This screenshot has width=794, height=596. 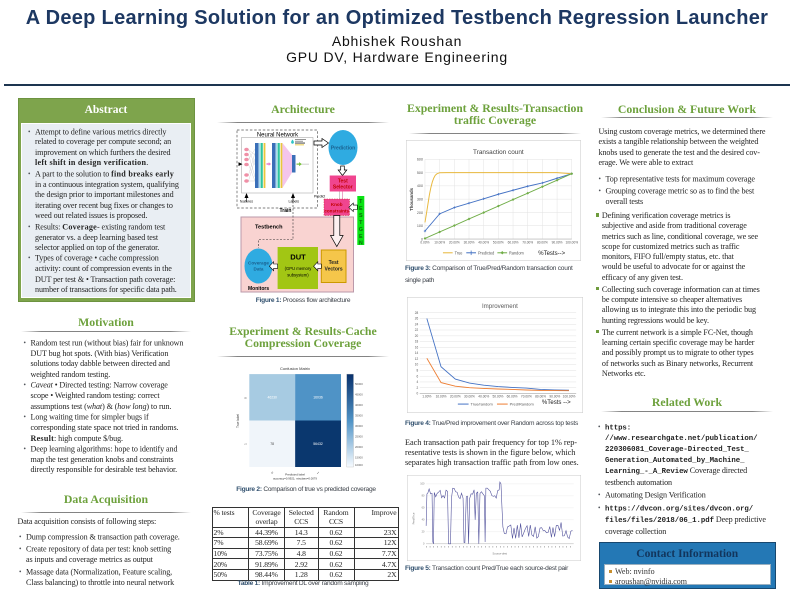 What do you see at coordinates (417, 359) in the screenshot?
I see `svg-text: 12` at bounding box center [417, 359].